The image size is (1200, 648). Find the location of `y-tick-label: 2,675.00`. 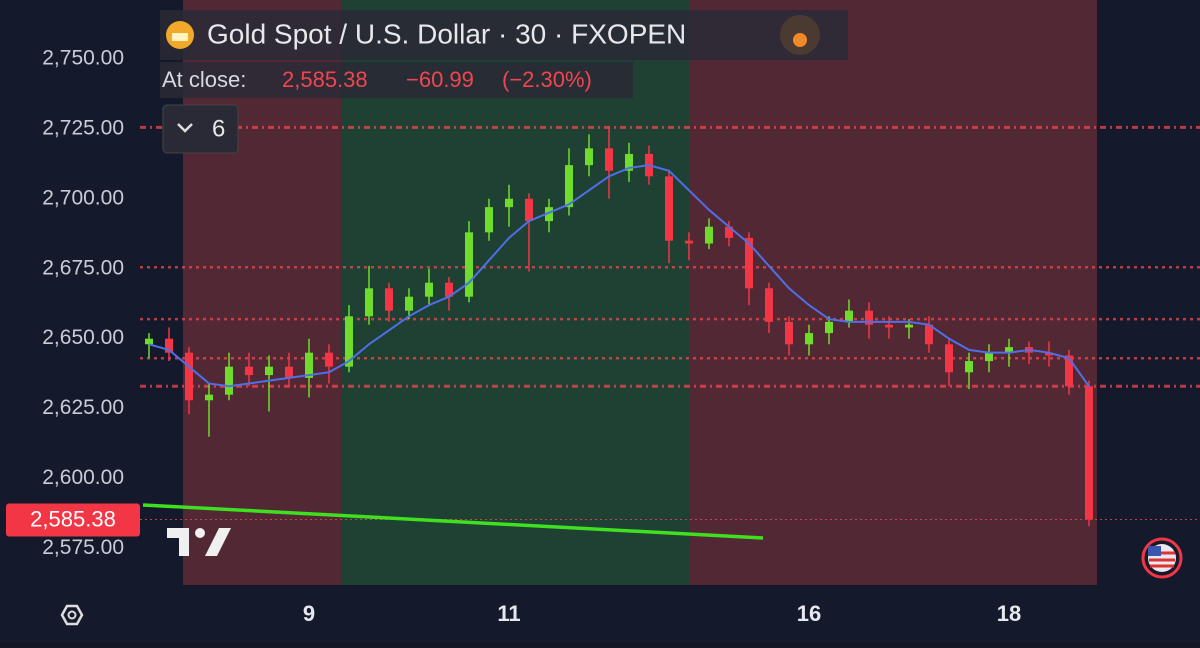

y-tick-label: 2,675.00 is located at coordinates (83, 267).